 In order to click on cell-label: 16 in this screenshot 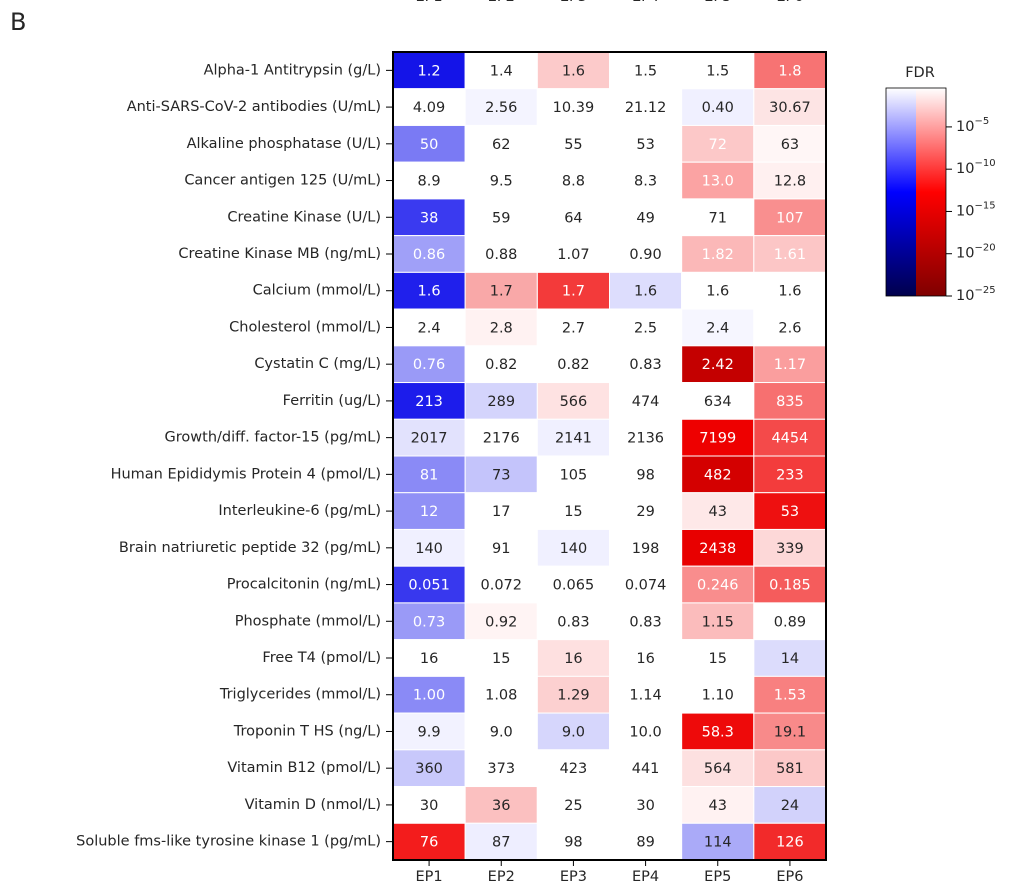, I will do `click(645, 659)`.